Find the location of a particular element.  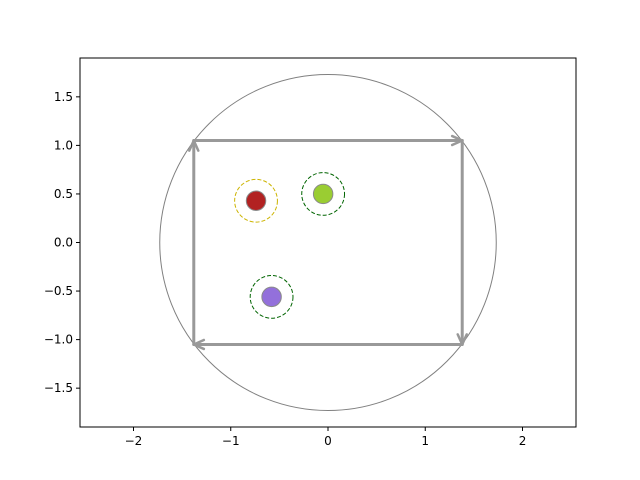

x-tick-label: −1 is located at coordinates (231, 441).